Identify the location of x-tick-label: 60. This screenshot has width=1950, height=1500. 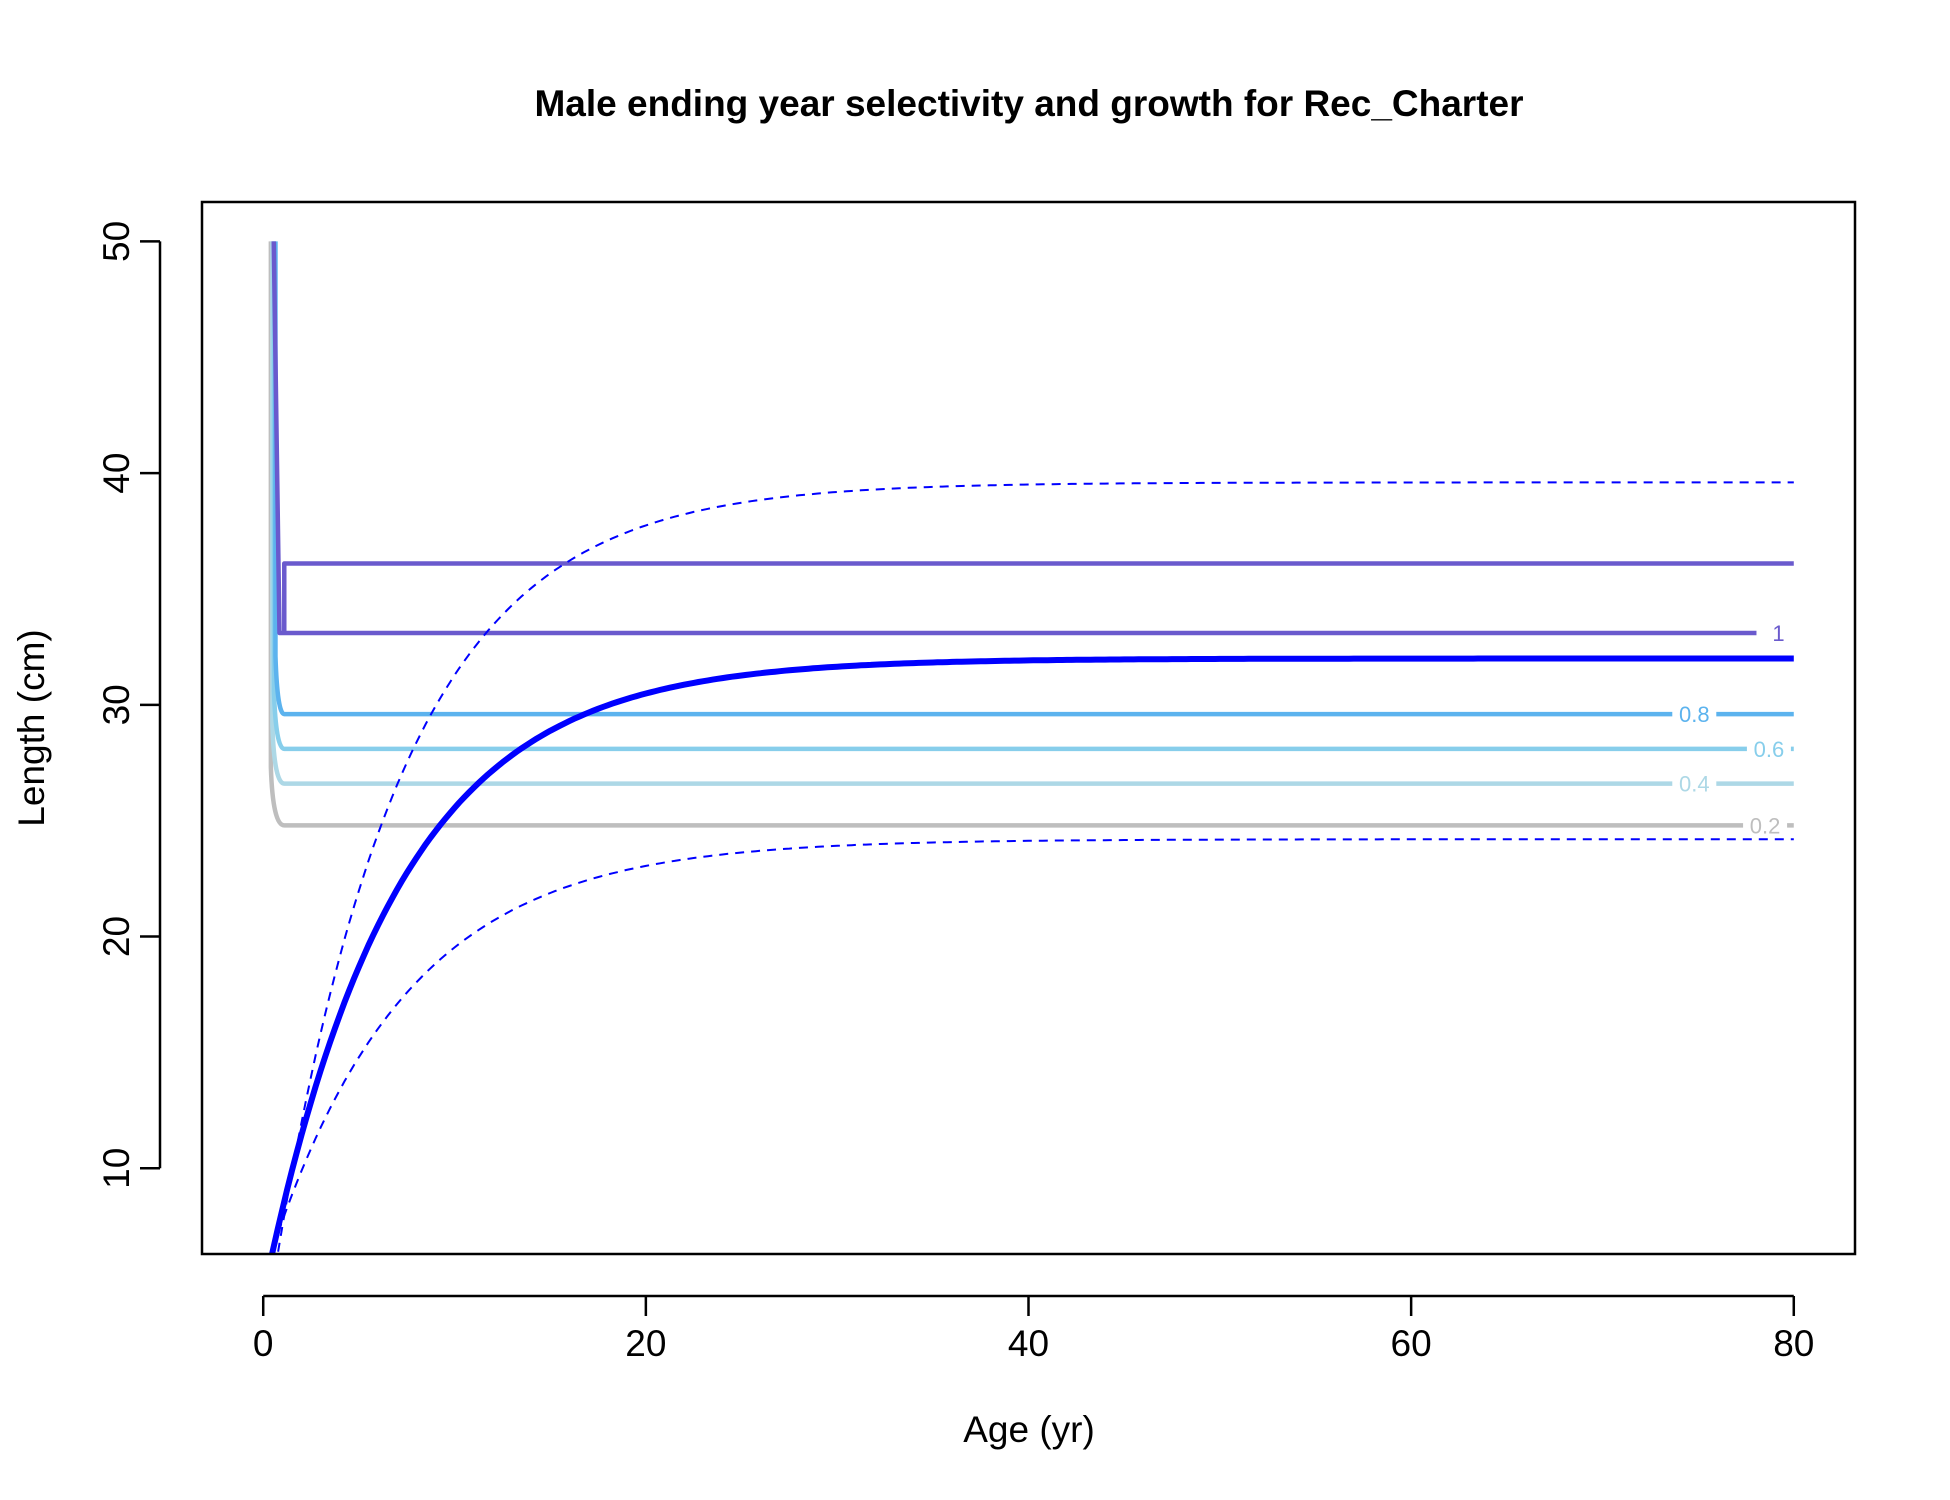
(1411, 1343).